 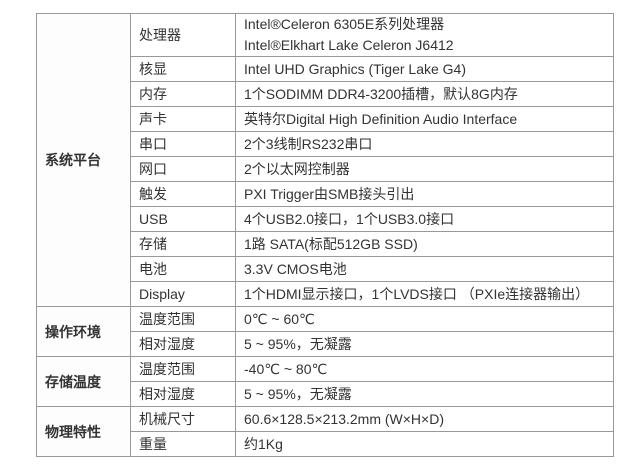 What do you see at coordinates (183, 119) in the screenshot?
I see `spec-label-audio: 声卡` at bounding box center [183, 119].